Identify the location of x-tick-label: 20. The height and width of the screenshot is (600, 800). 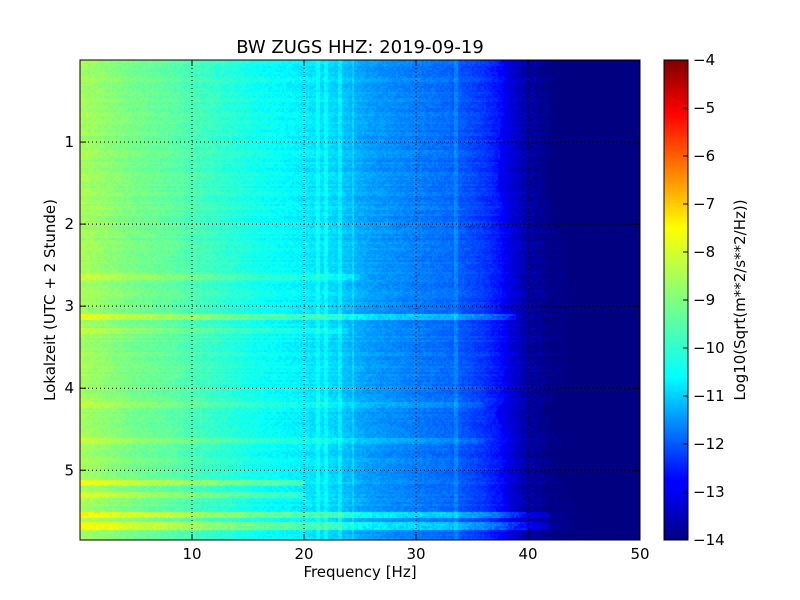
(303, 554).